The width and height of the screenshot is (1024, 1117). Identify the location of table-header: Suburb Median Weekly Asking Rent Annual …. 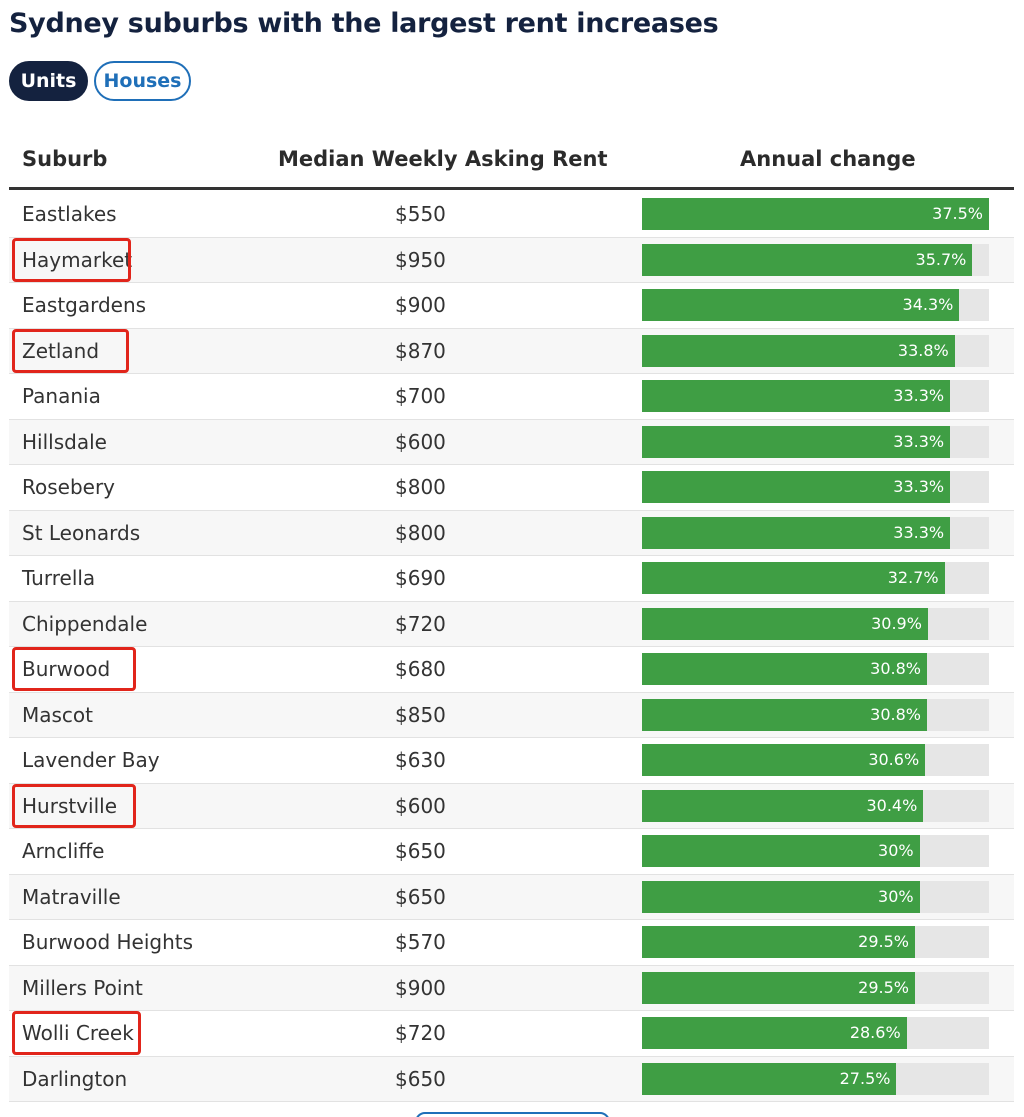
(511, 163).